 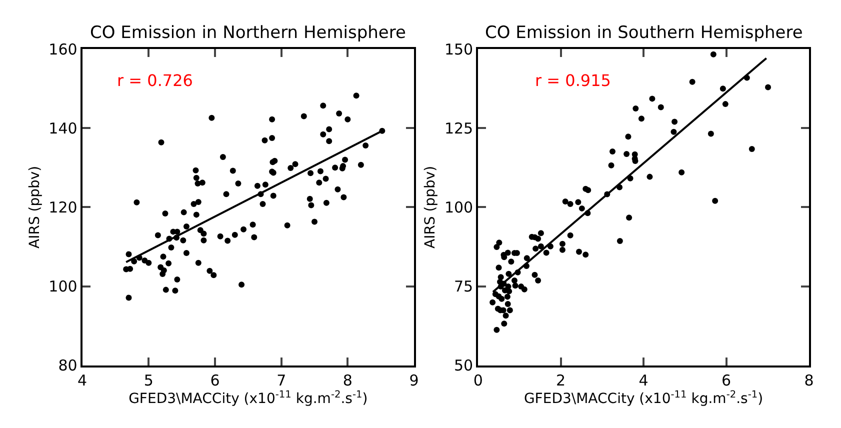 What do you see at coordinates (68, 365) in the screenshot?
I see `y-tick-label: 80` at bounding box center [68, 365].